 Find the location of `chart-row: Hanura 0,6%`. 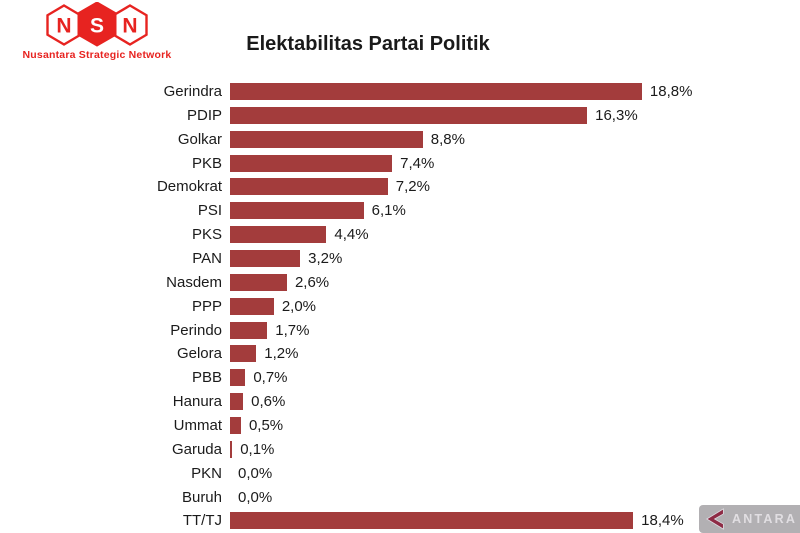

chart-row: Hanura 0,6% is located at coordinates (400, 402).